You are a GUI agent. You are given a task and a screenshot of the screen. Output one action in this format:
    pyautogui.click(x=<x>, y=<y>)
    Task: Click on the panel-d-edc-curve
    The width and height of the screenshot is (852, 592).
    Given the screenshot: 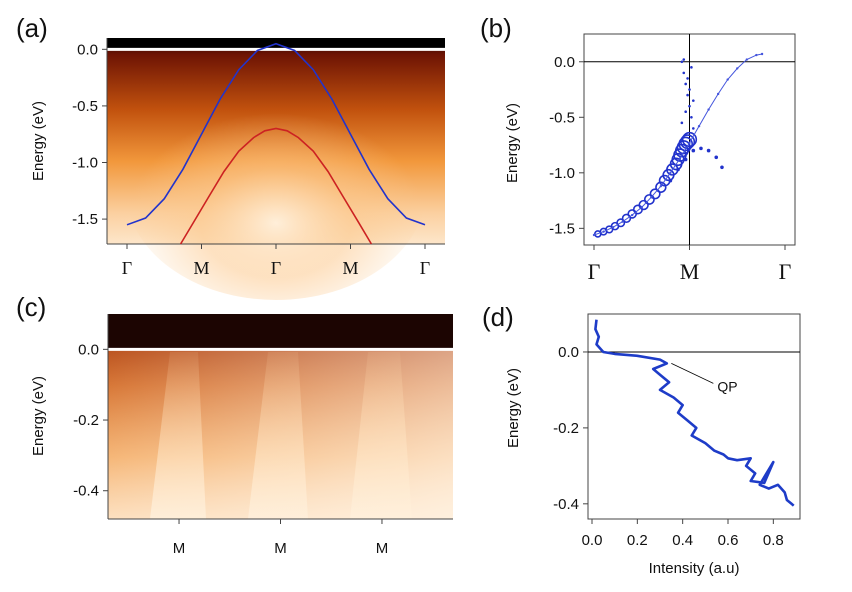 What is the action you would take?
    pyautogui.click(x=694, y=413)
    